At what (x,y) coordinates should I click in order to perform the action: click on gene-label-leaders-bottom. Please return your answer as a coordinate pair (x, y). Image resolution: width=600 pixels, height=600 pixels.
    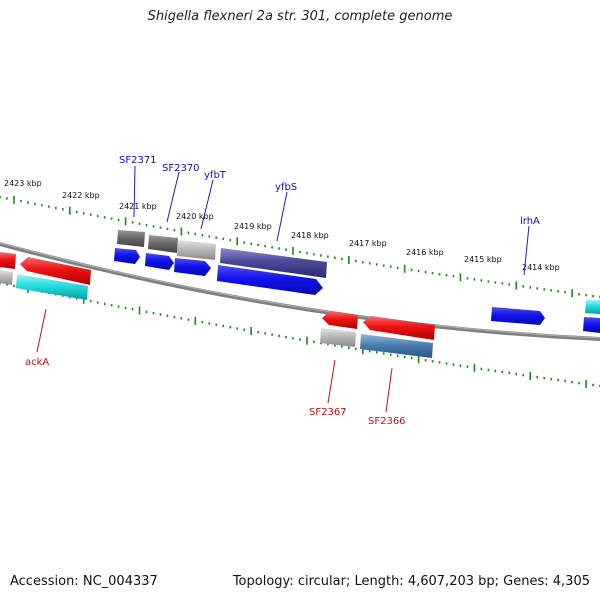
    Looking at the image, I should click on (214, 360).